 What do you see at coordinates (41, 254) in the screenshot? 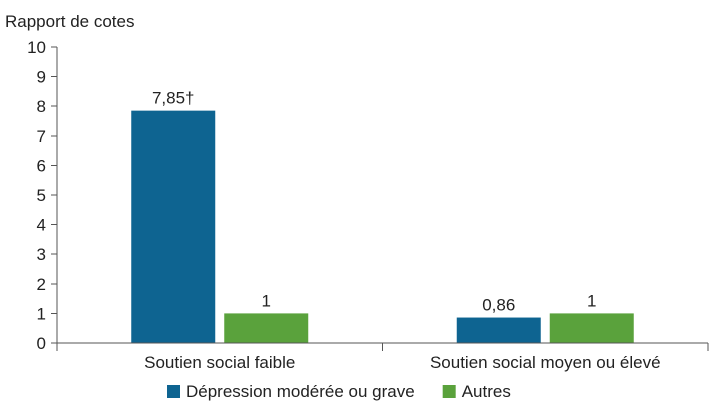
I see `y-tick-label: 3` at bounding box center [41, 254].